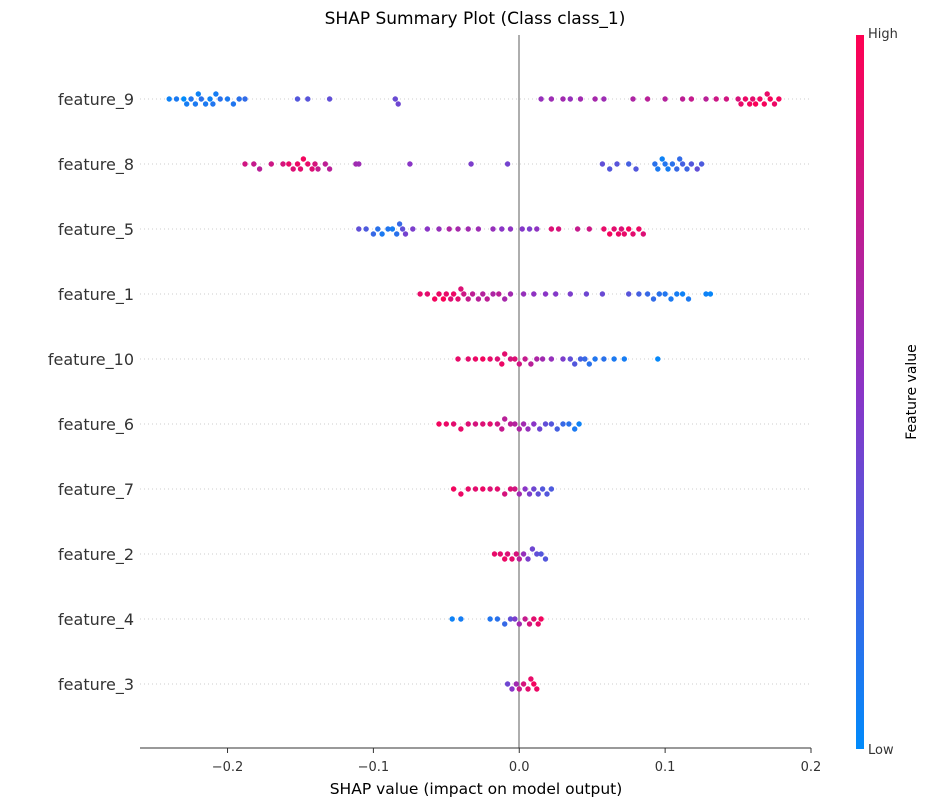 Image resolution: width=930 pixels, height=807 pixels. I want to click on x-axis-label: SHAP value (impact on model output), so click(476, 789).